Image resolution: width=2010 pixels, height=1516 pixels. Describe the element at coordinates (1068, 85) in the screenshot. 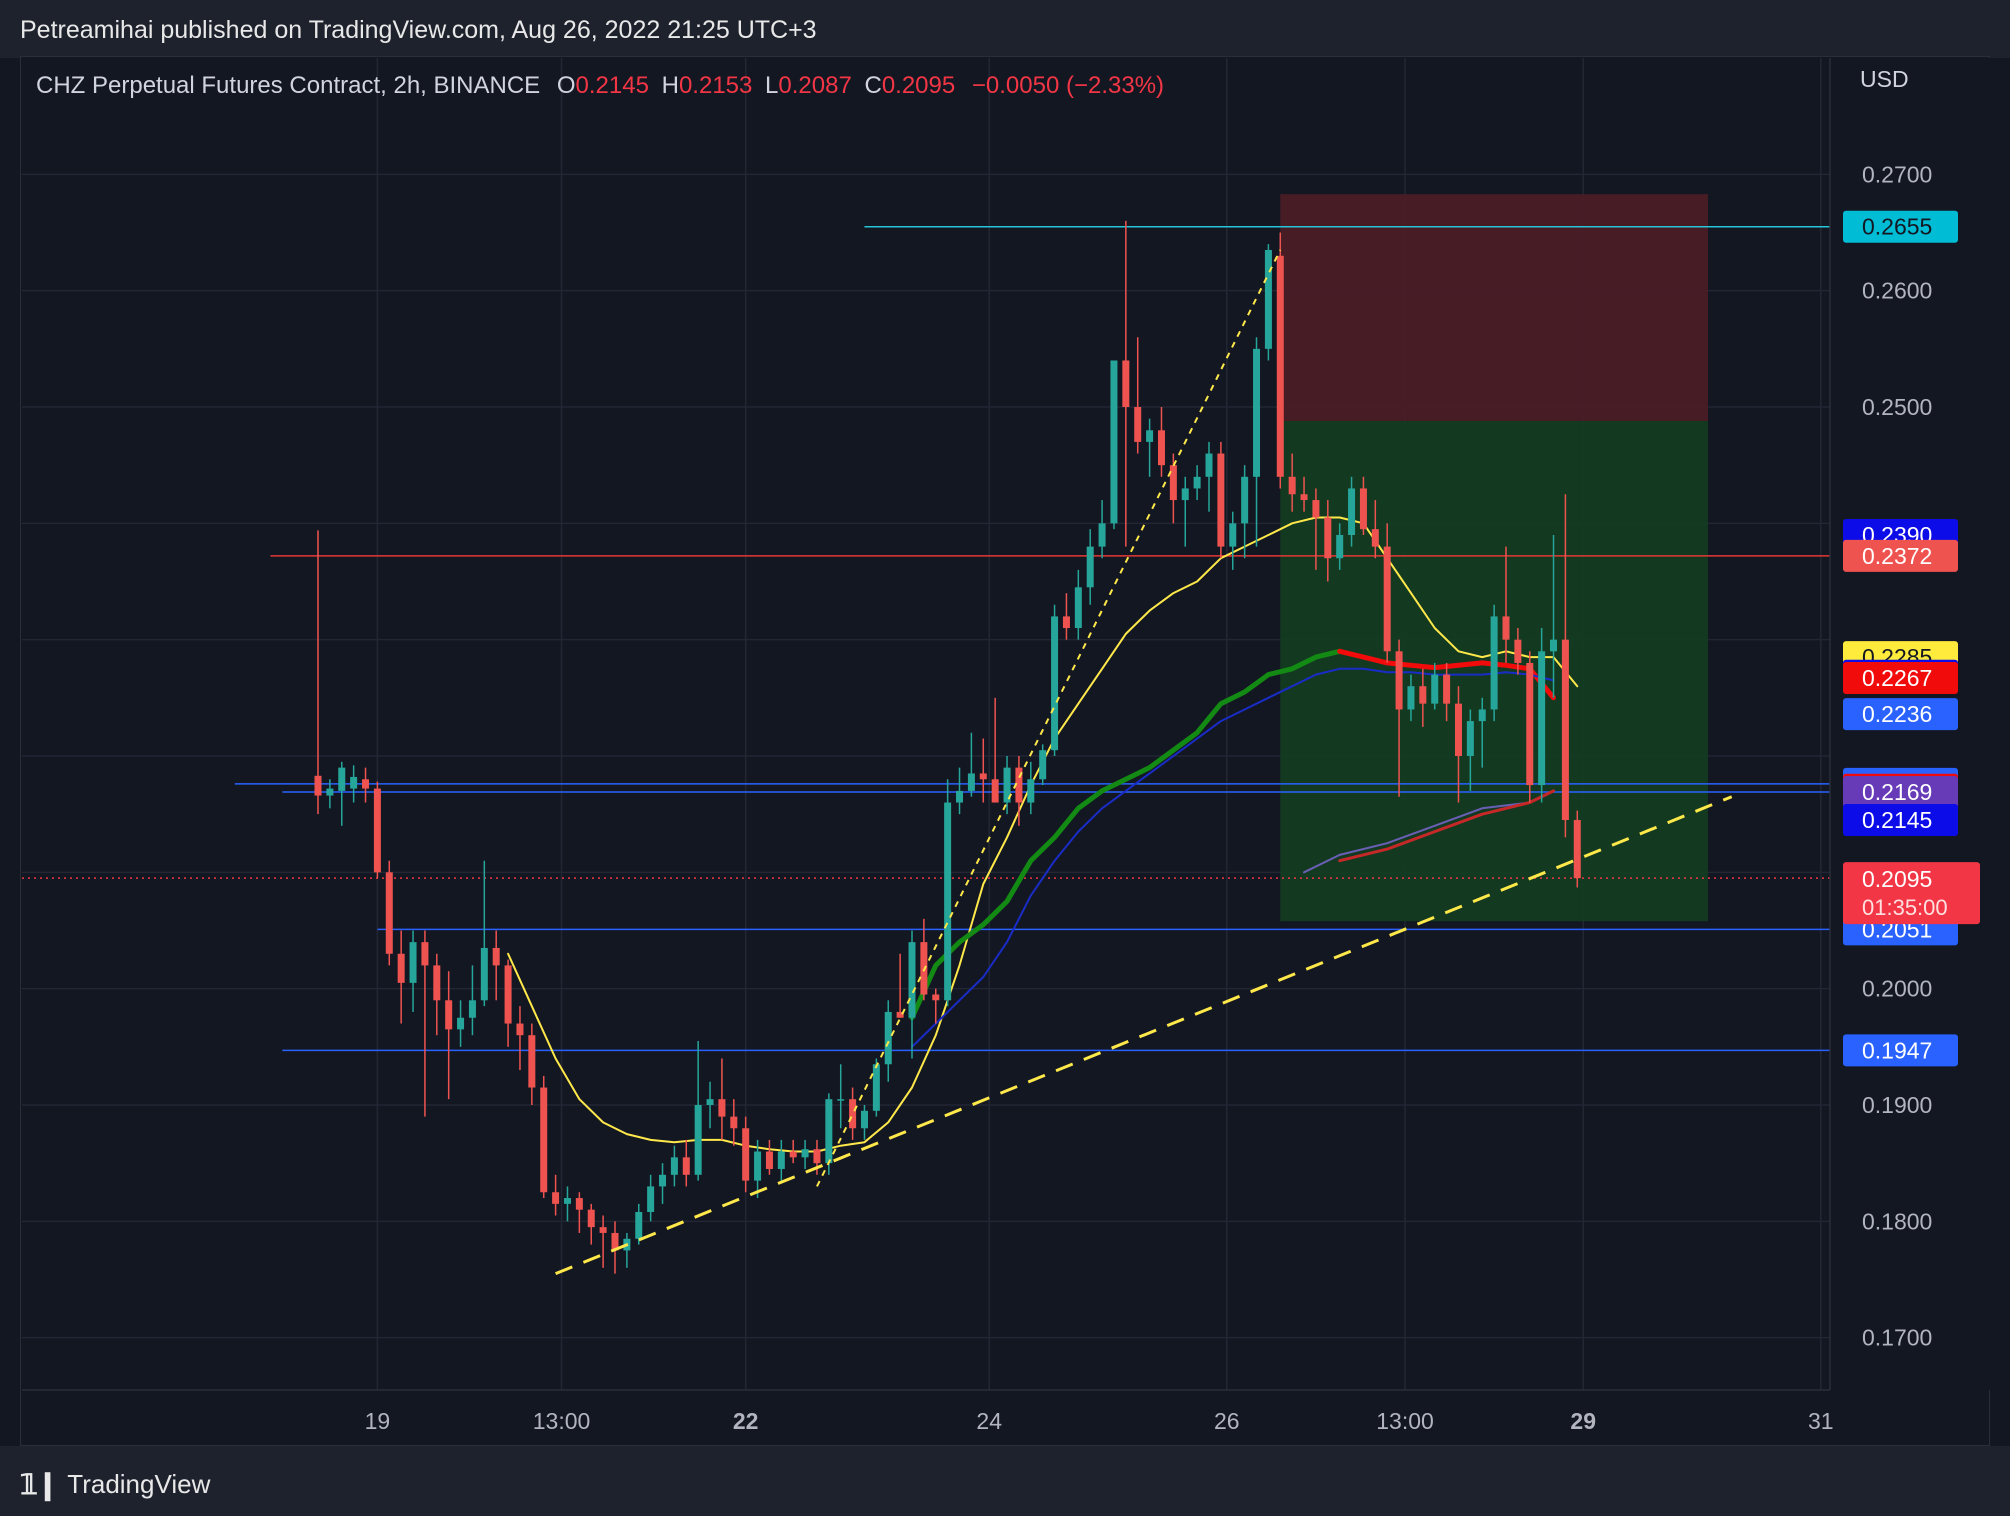

I see `change-value: −0.0050 (−2.33%)` at that location.